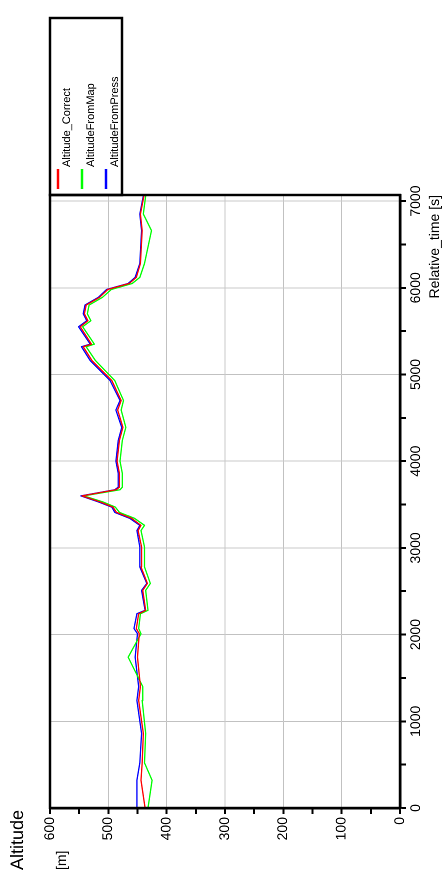 This screenshot has width=446, height=886. I want to click on text: [m], so click(61, 860).